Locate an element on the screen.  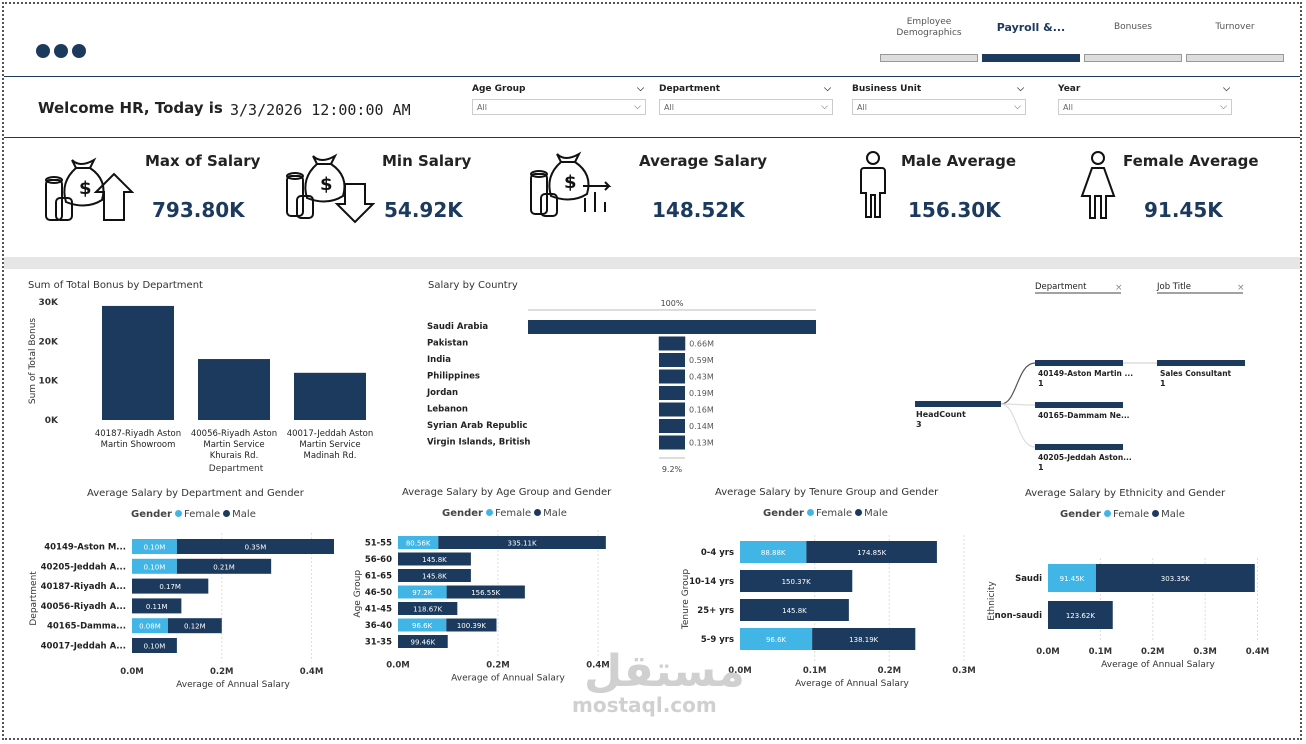
x-tick-label: 0.4M is located at coordinates (1258, 652).